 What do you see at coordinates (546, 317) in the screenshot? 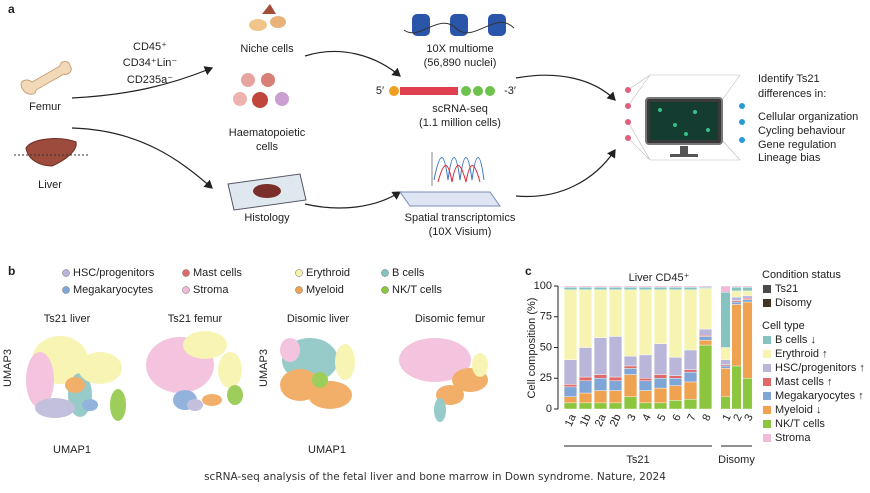
I see `y-tick-label: 75` at bounding box center [546, 317].